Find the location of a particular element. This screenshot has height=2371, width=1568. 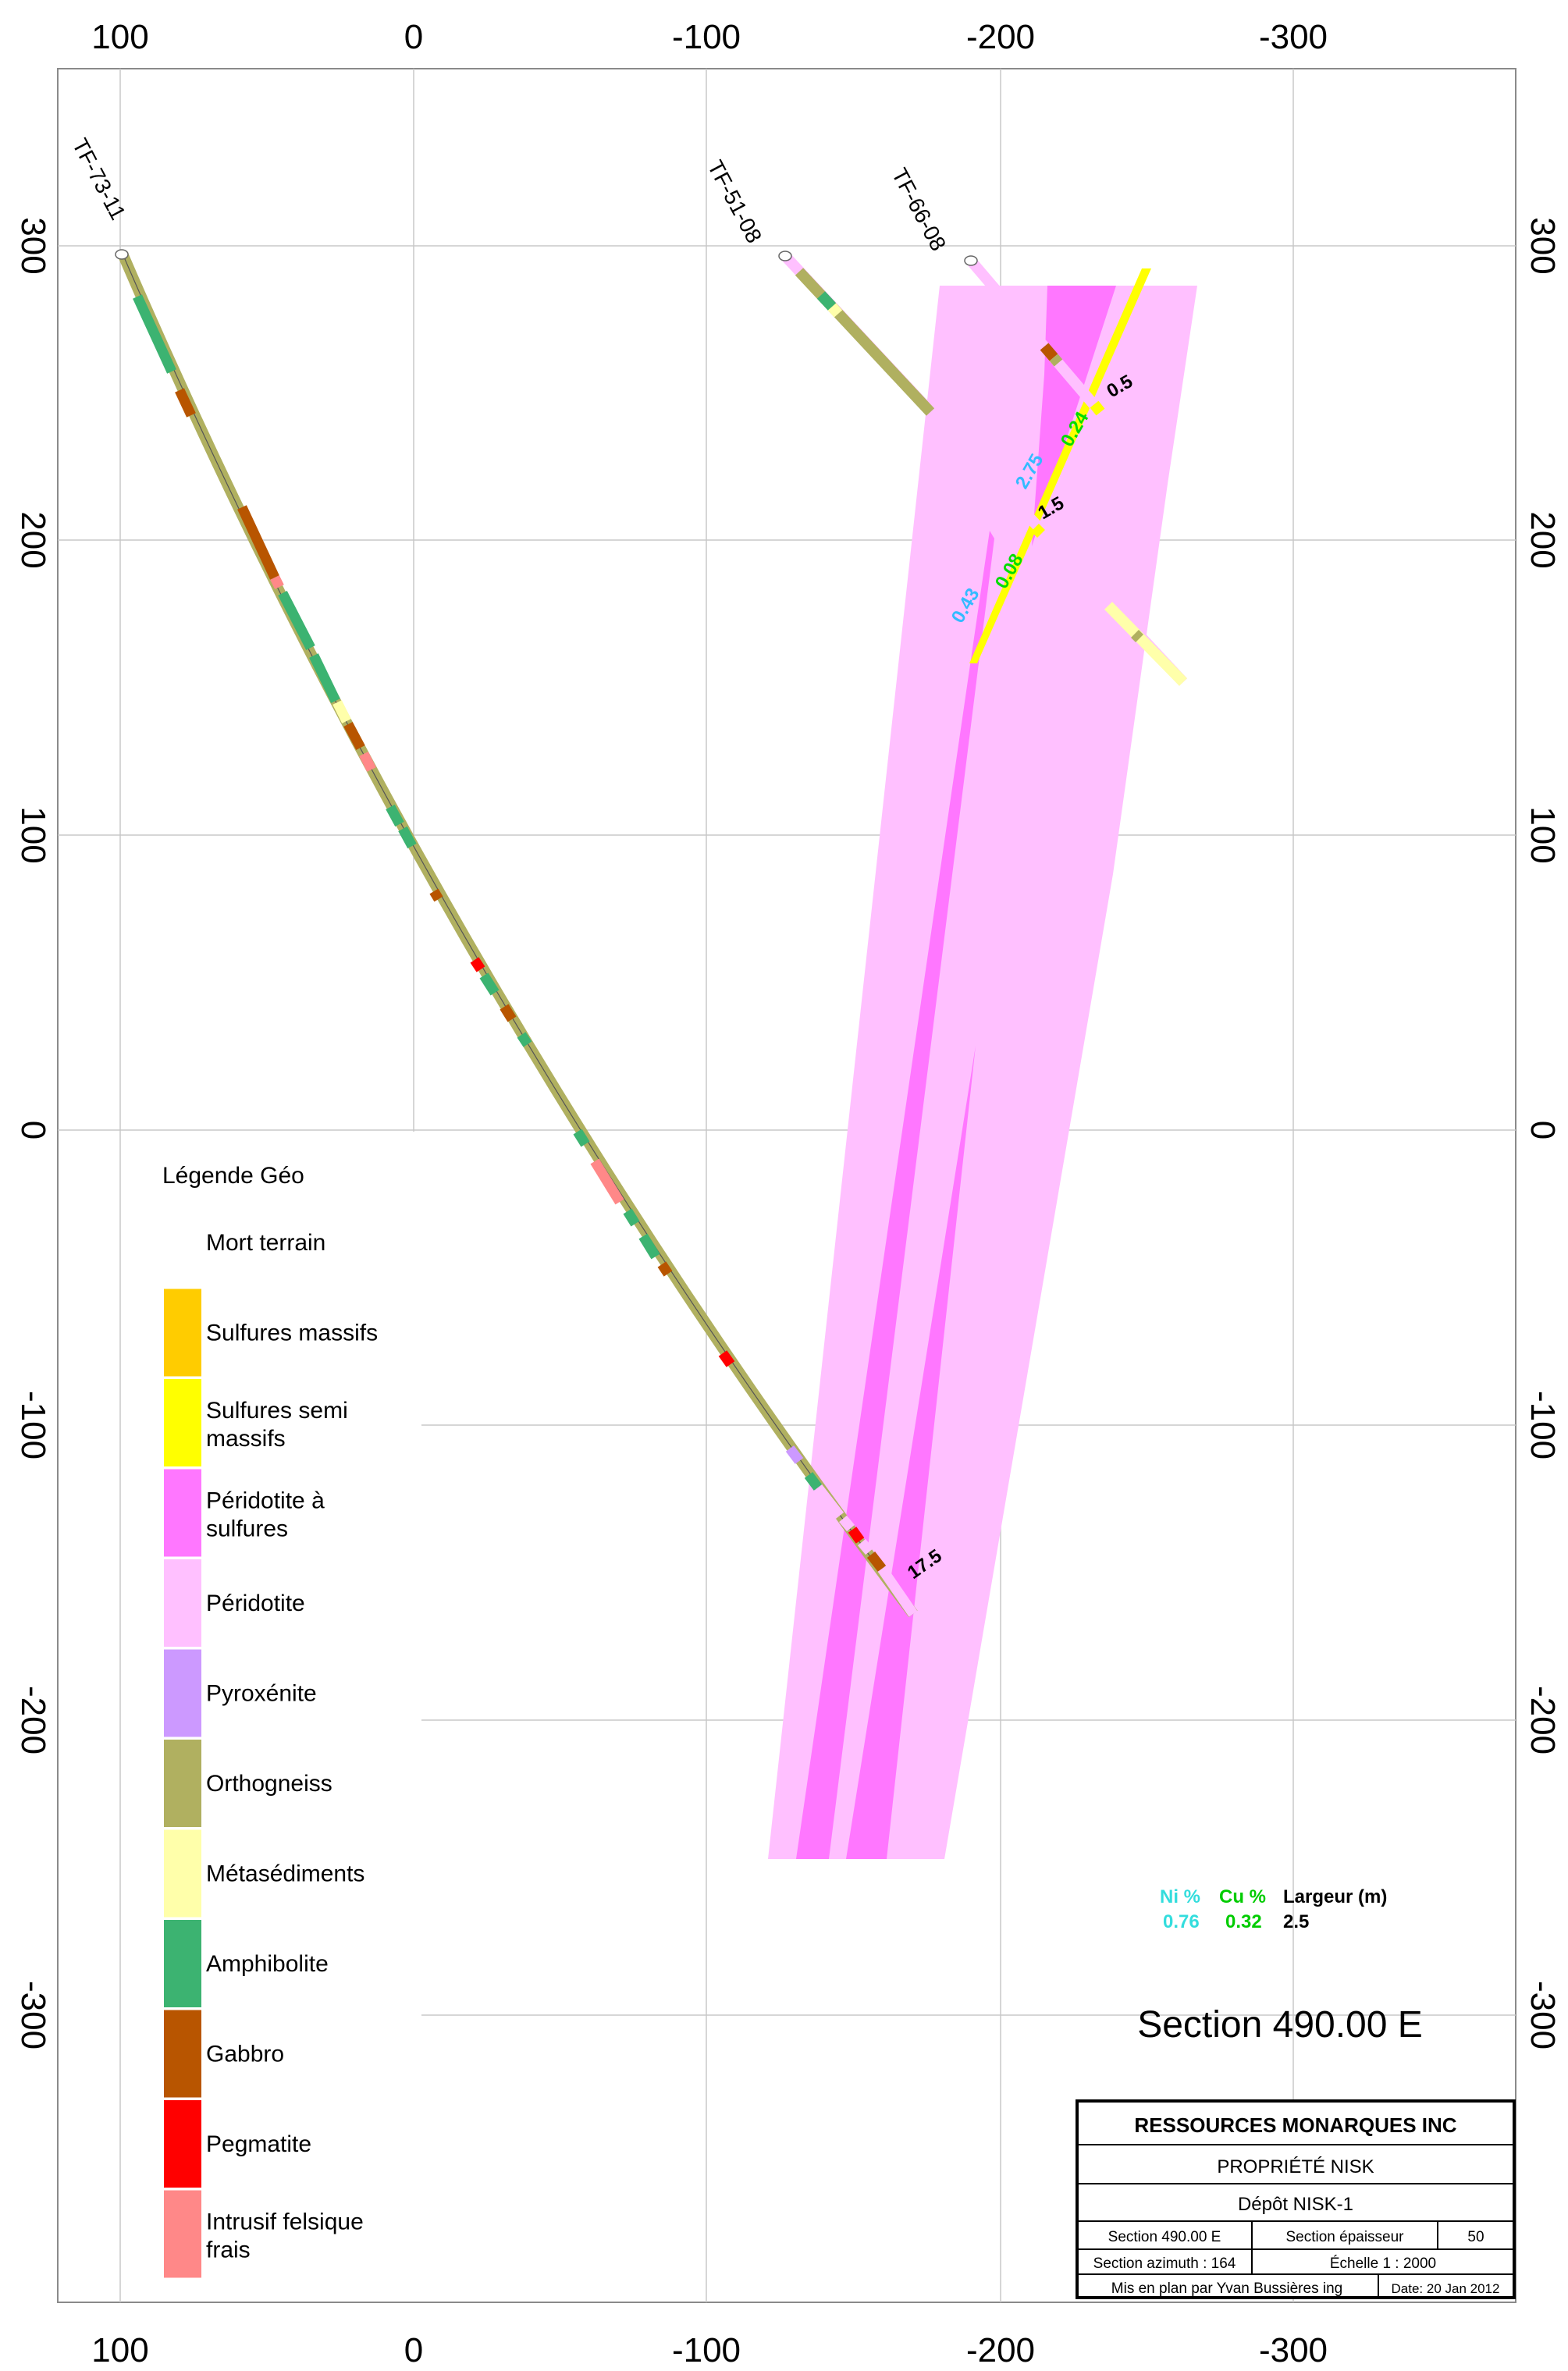

ni-header: Ni % is located at coordinates (1180, 1896).